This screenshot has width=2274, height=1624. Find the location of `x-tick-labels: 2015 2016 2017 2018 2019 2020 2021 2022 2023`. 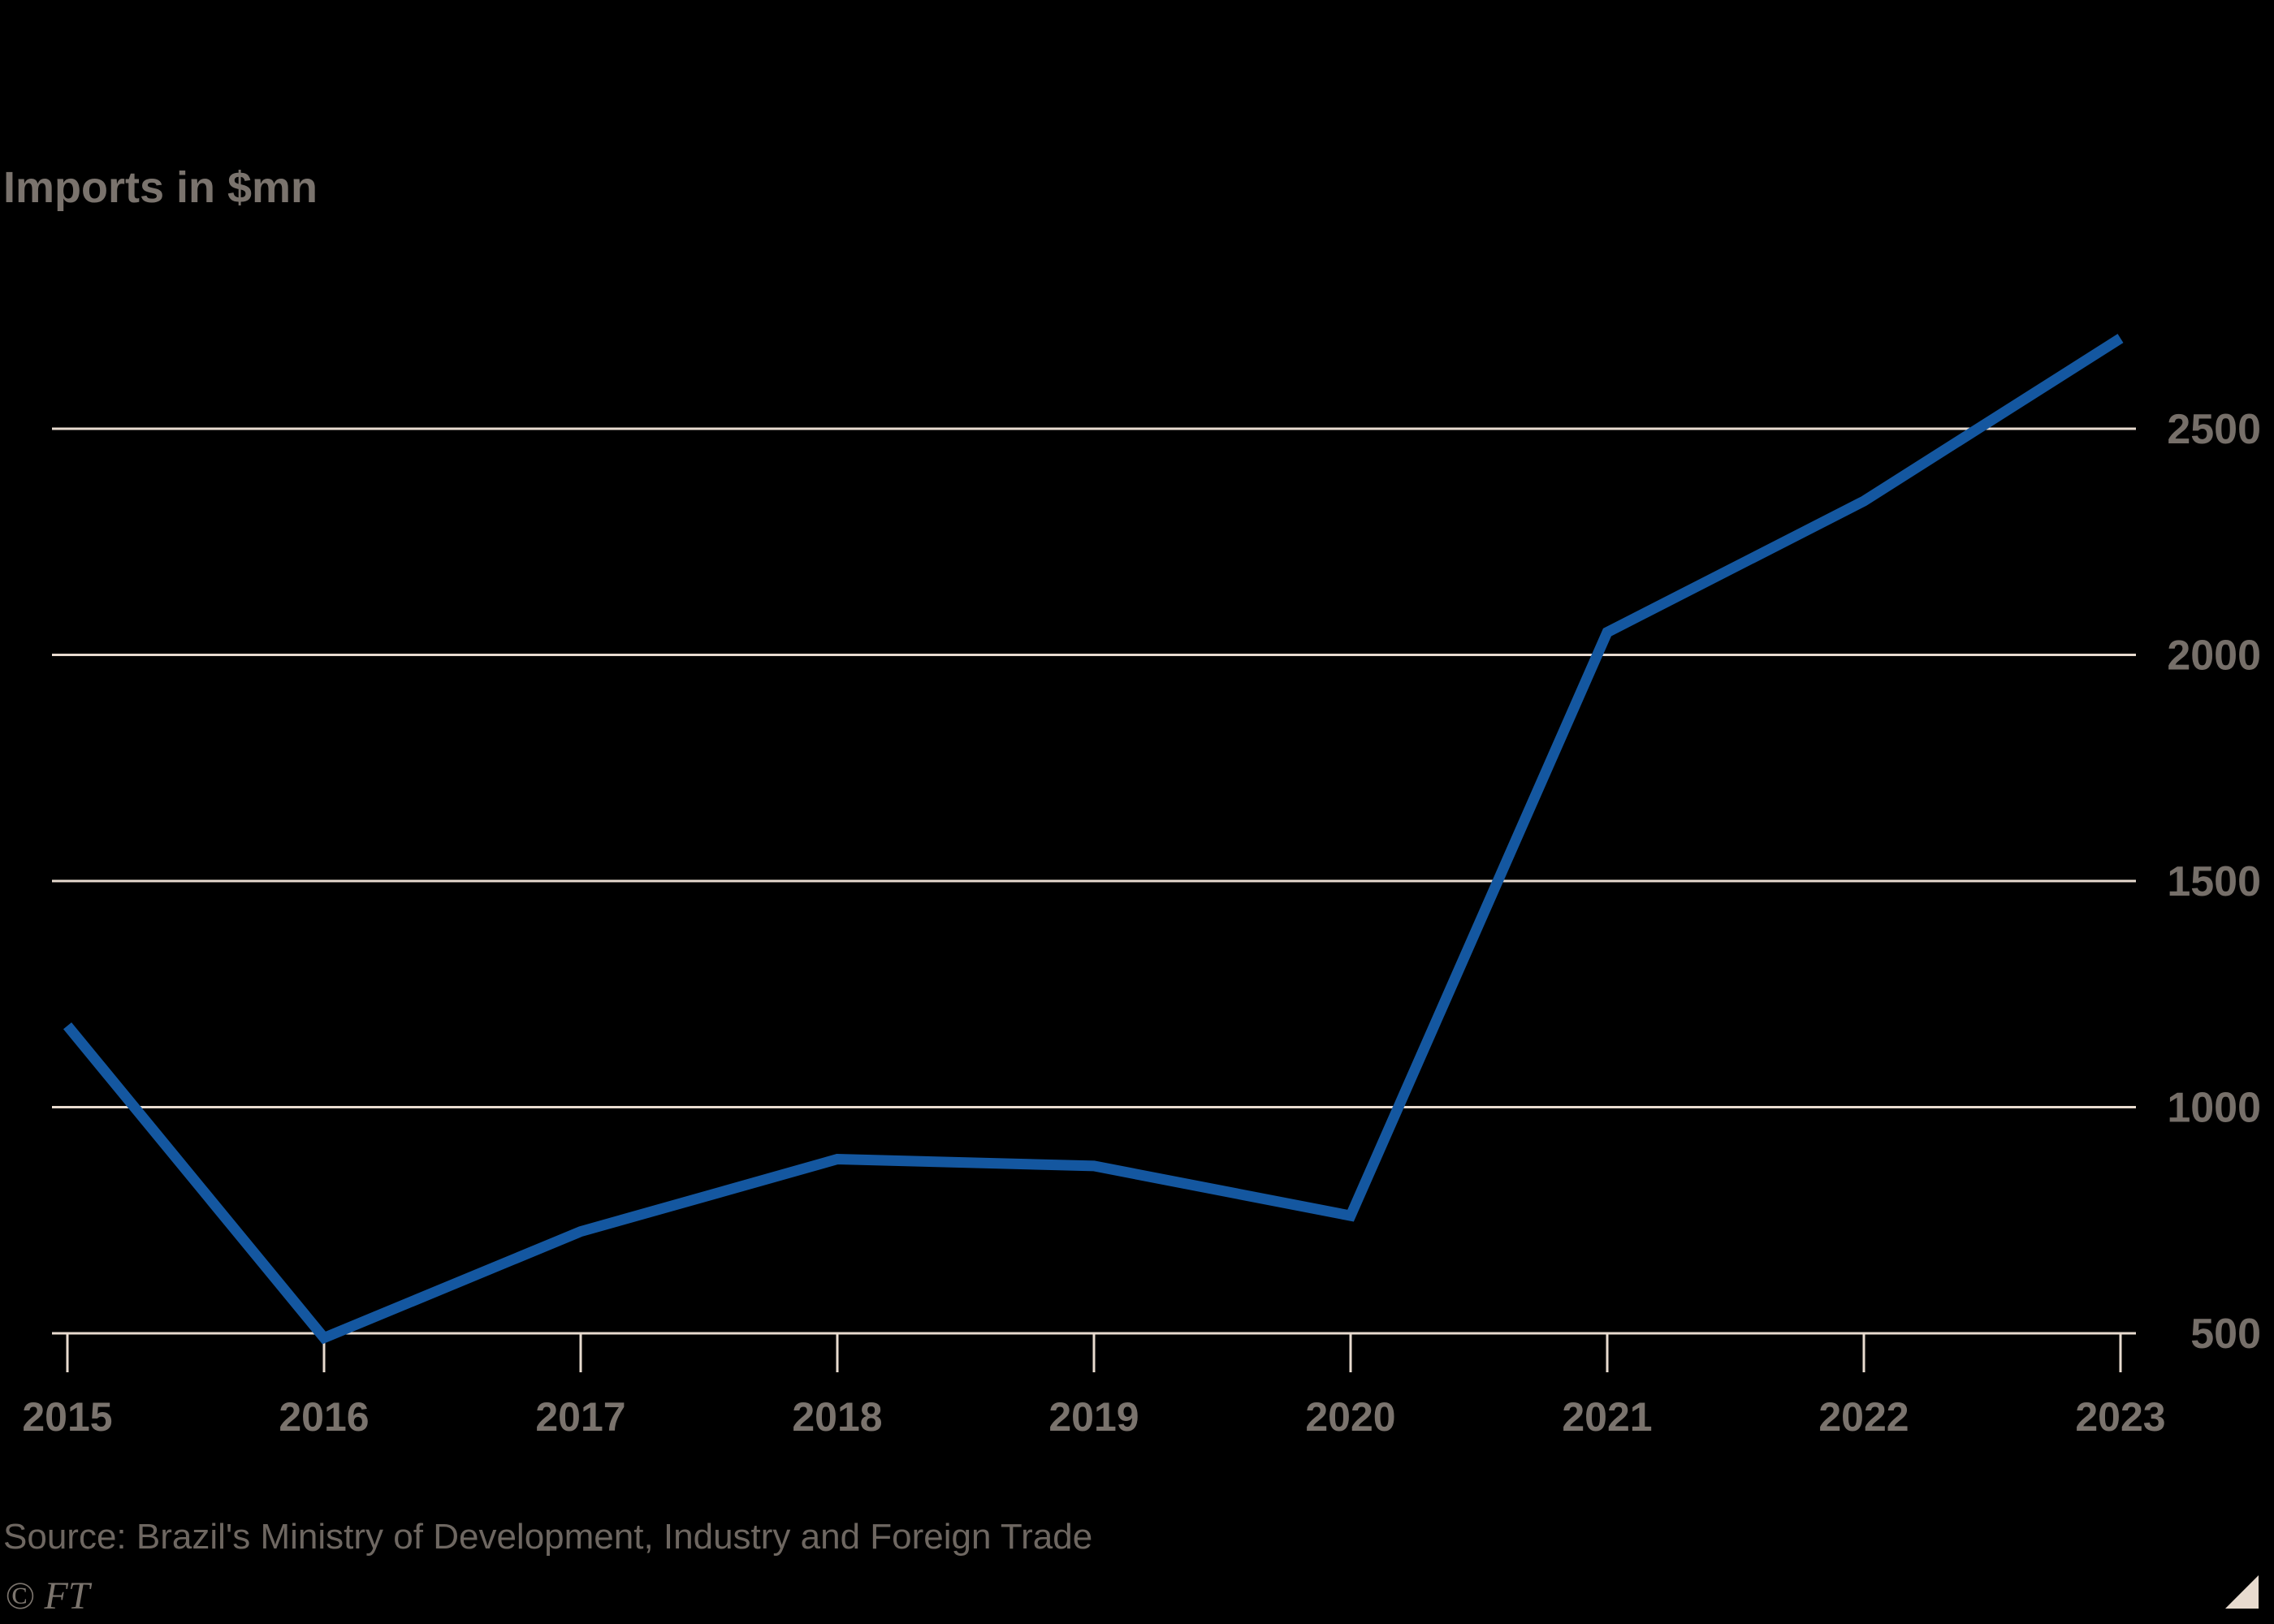

x-tick-labels: 2015 2016 2017 2018 2019 2020 2021 2022 2023 is located at coordinates (1093, 1417).